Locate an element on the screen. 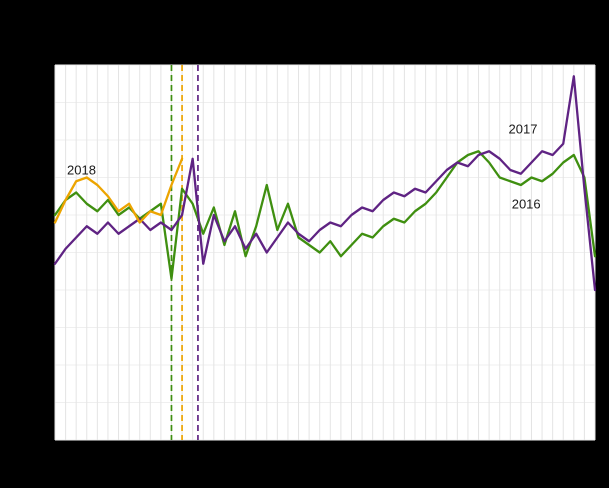  series-label-2017: 2017 is located at coordinates (523, 129).